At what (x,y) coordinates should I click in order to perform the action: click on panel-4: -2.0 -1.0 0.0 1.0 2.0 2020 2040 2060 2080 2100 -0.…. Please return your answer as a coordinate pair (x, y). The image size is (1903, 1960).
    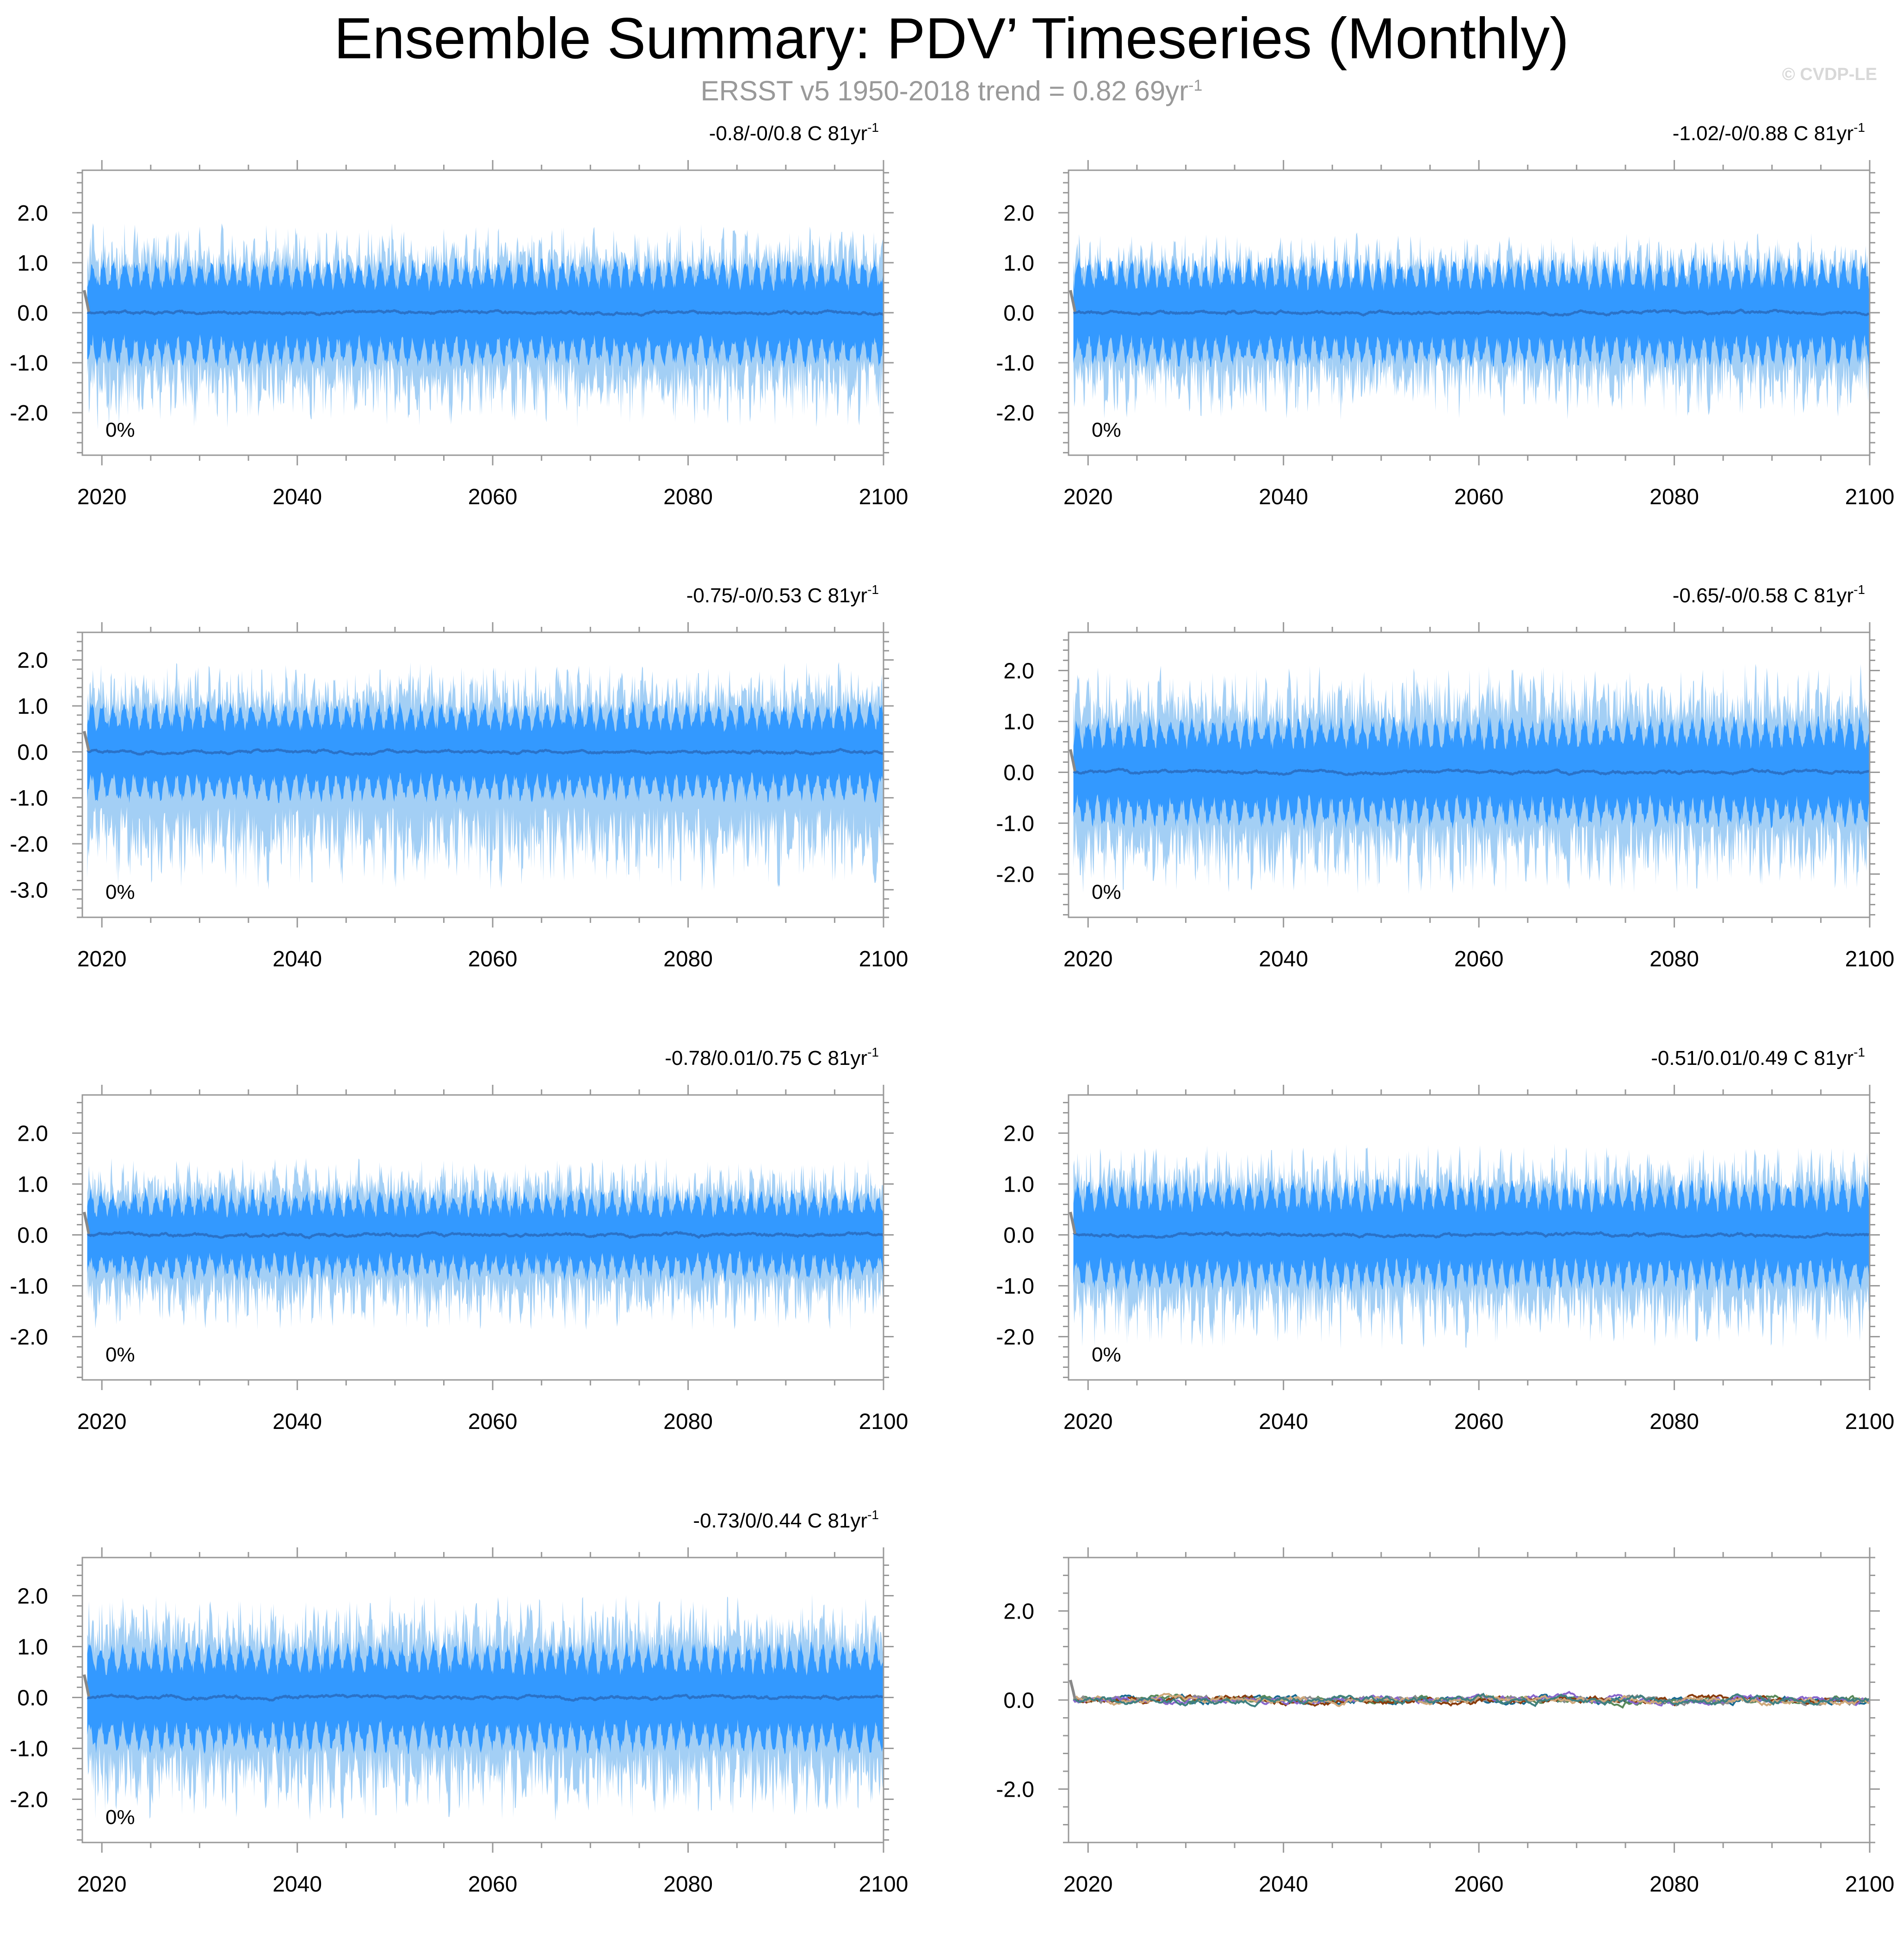
    Looking at the image, I should click on (1445, 776).